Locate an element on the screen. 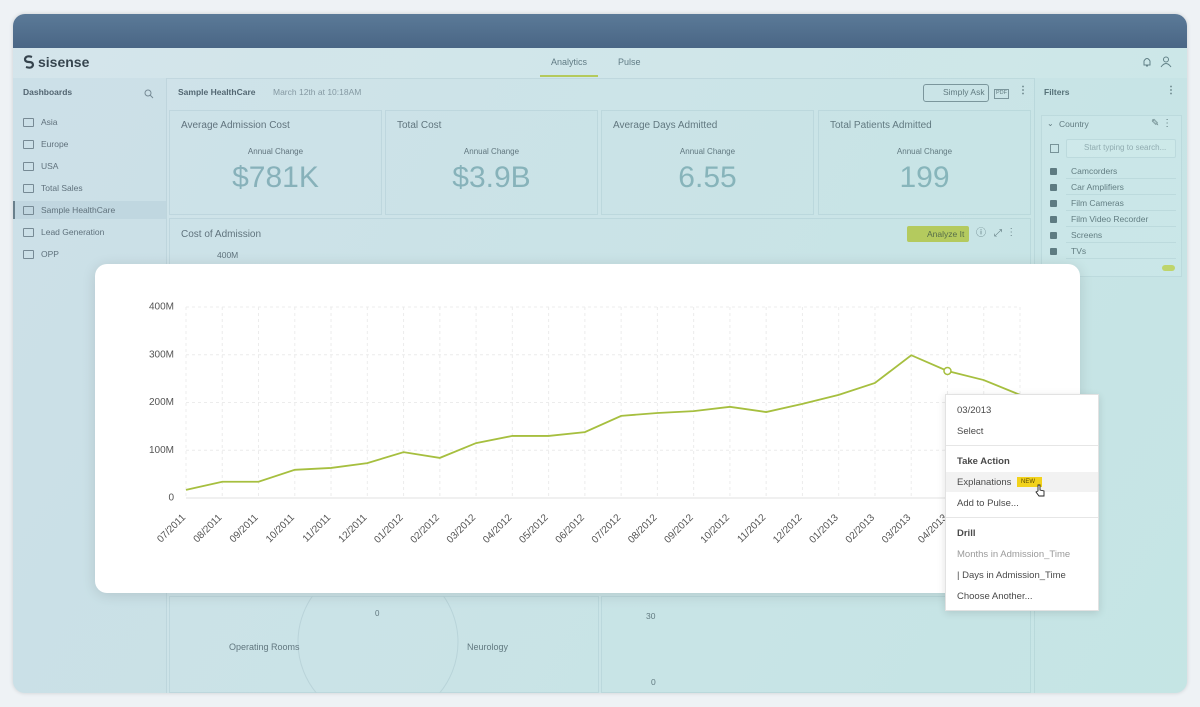 The height and width of the screenshot is (707, 1200). dashboard-item: OPP is located at coordinates (50, 254).